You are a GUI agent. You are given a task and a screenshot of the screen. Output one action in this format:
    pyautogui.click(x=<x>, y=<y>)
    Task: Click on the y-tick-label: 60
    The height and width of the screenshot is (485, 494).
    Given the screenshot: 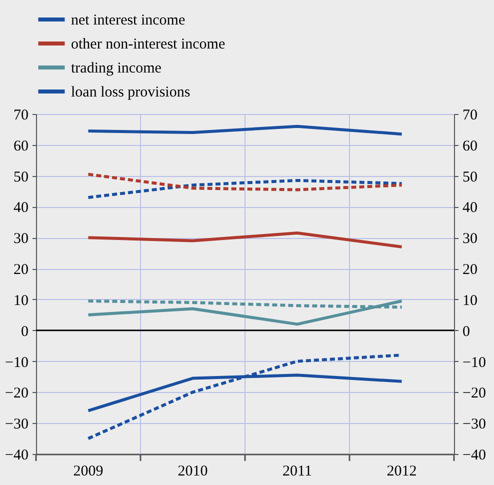 What is the action you would take?
    pyautogui.click(x=21, y=146)
    